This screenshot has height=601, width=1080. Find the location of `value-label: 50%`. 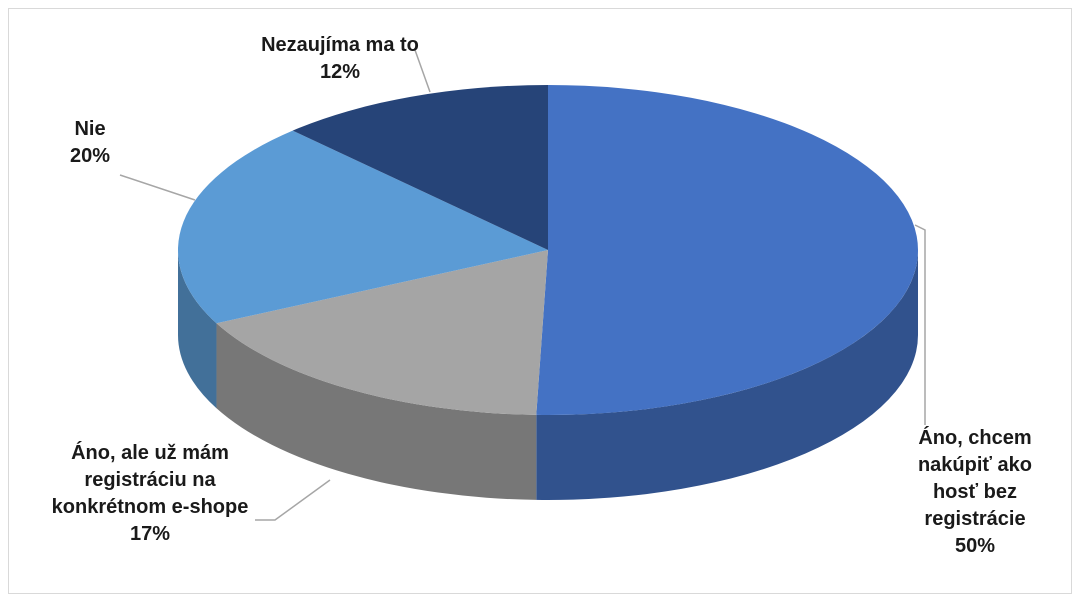

value-label: 50% is located at coordinates (975, 546).